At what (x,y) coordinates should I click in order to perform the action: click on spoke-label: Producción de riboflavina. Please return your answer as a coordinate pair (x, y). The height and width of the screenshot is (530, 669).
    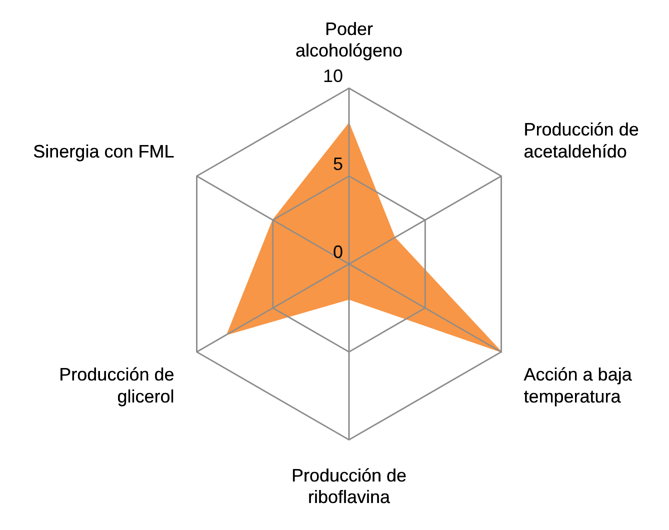
    Looking at the image, I should click on (349, 487).